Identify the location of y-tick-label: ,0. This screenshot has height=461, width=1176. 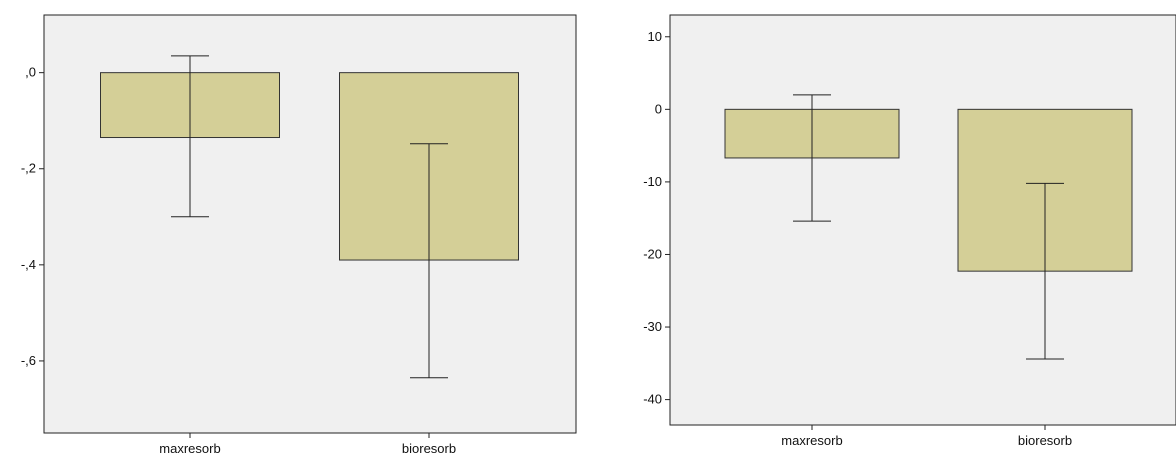
(30, 72).